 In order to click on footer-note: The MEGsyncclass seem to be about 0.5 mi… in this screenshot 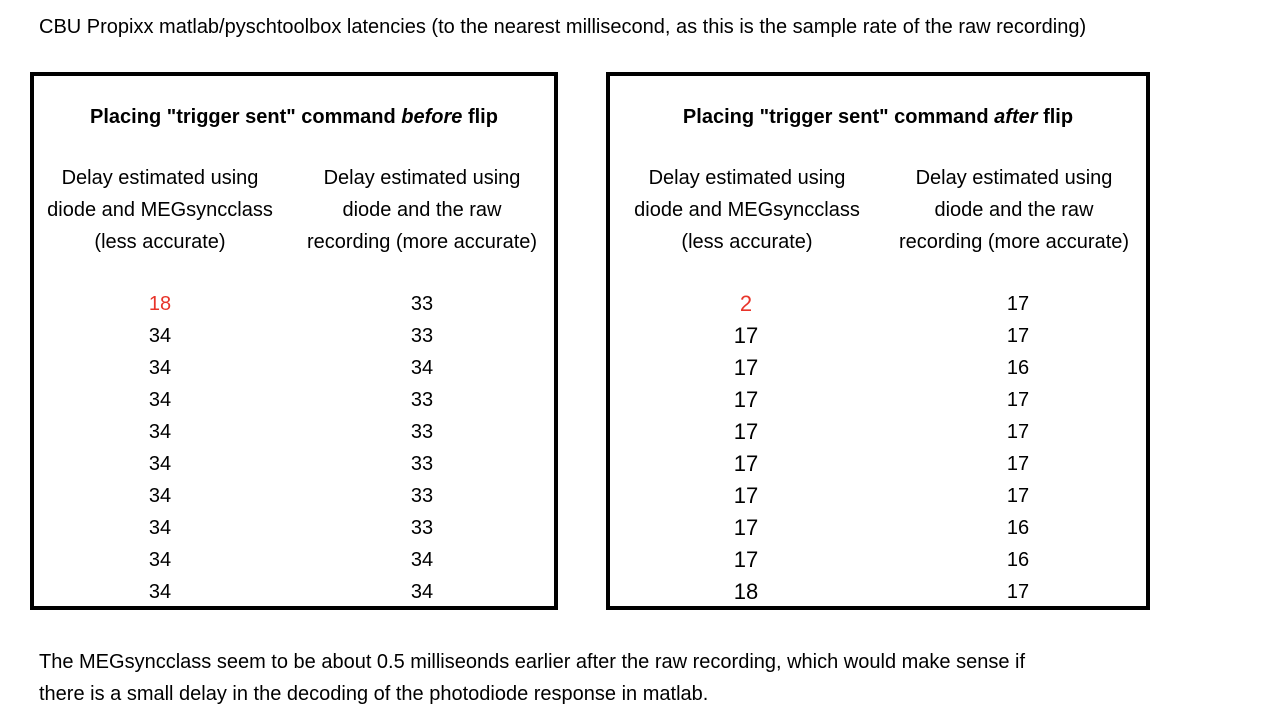, I will do `click(532, 678)`.